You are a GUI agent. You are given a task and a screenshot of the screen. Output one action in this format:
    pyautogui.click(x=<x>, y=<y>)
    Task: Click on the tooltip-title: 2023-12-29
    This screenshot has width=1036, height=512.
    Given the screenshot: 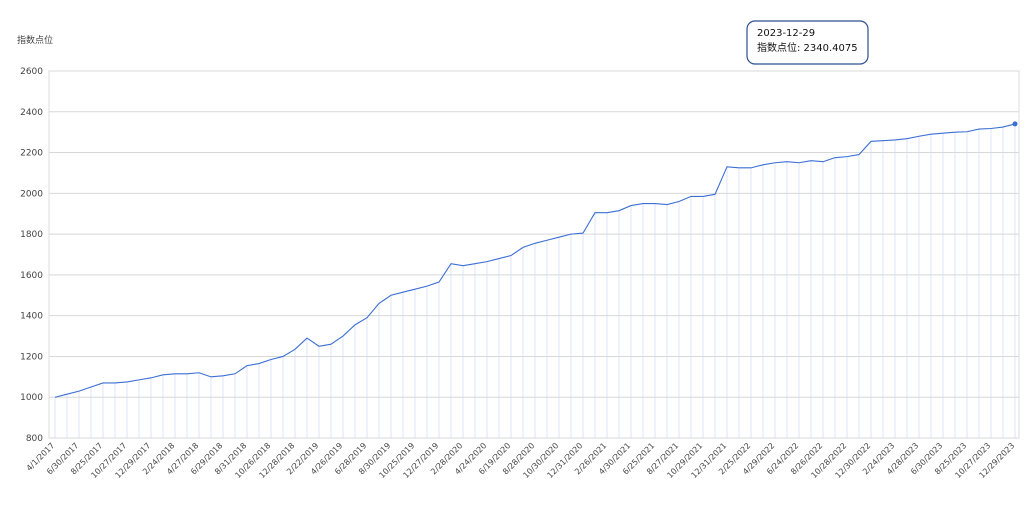 What is the action you would take?
    pyautogui.click(x=786, y=33)
    